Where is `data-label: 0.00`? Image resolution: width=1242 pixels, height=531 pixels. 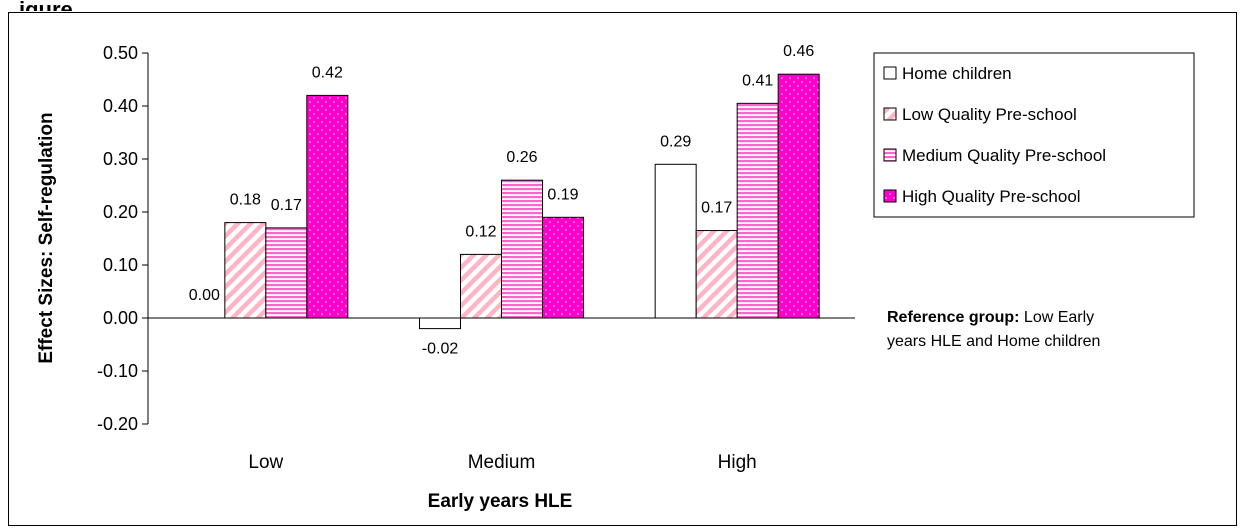 data-label: 0.00 is located at coordinates (204, 295).